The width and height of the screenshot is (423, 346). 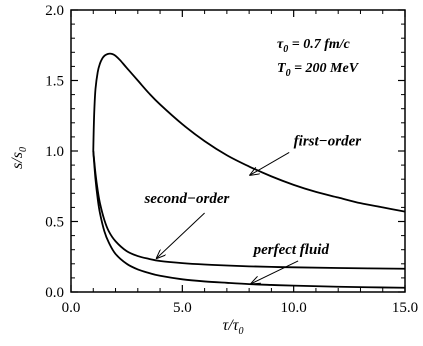 What do you see at coordinates (319, 44) in the screenshot?
I see `param-tau0-value: = 0.7 fm/c` at bounding box center [319, 44].